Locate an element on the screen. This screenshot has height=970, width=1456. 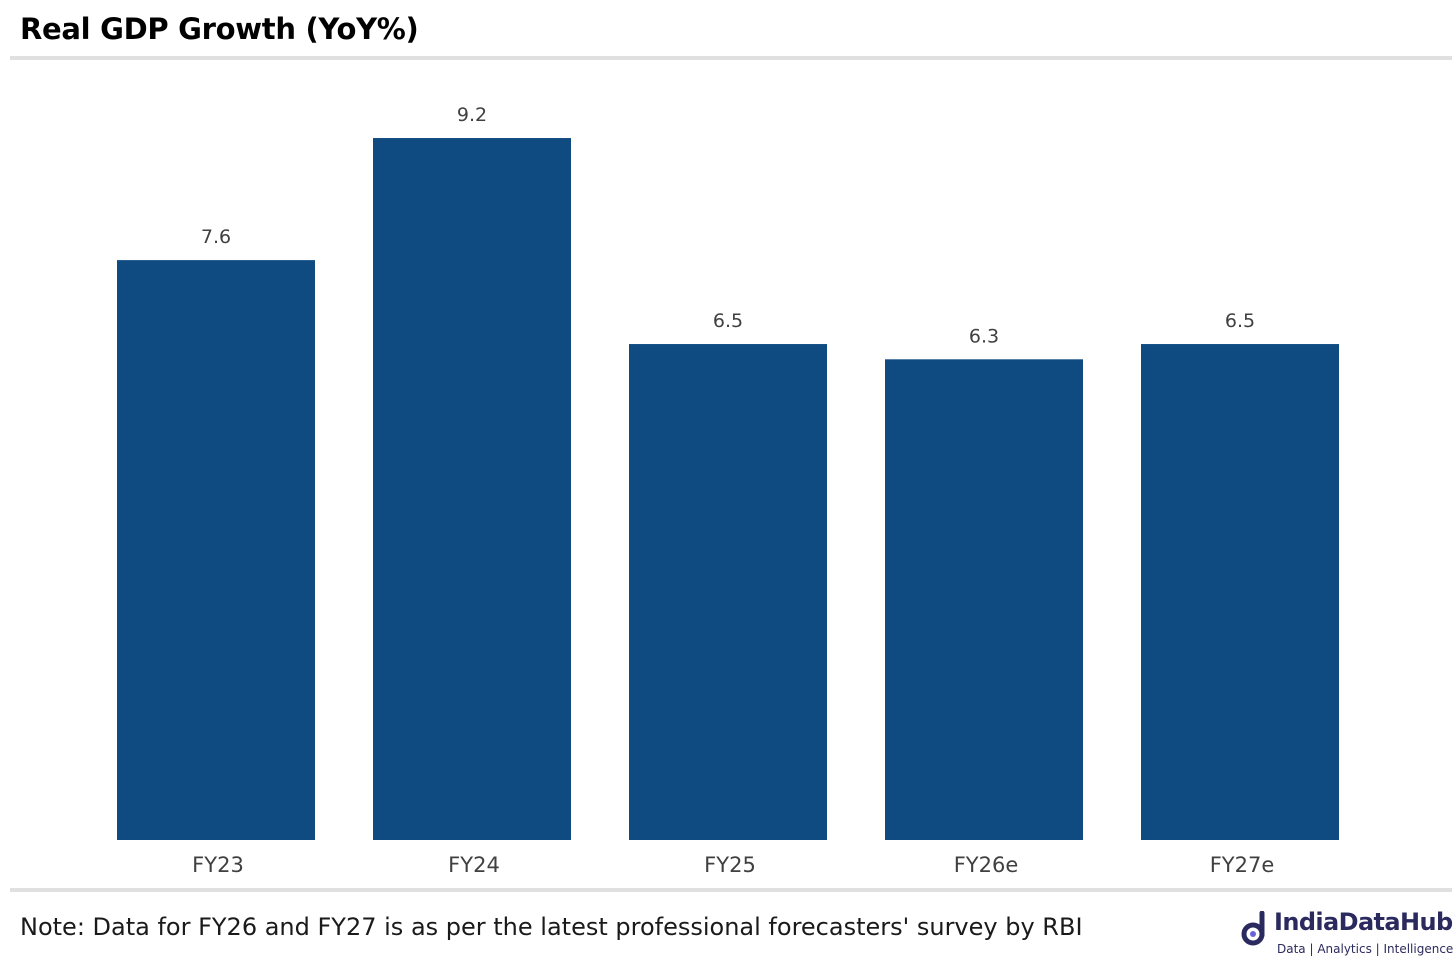
data-label-fy24: 9.2 is located at coordinates (472, 115).